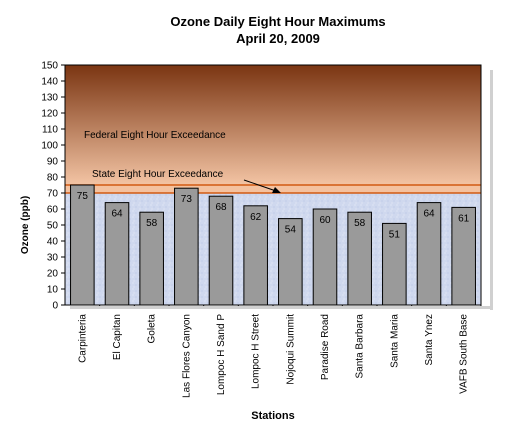 This screenshot has height=445, width=515. I want to click on y-tick-label: 120, so click(49, 114).